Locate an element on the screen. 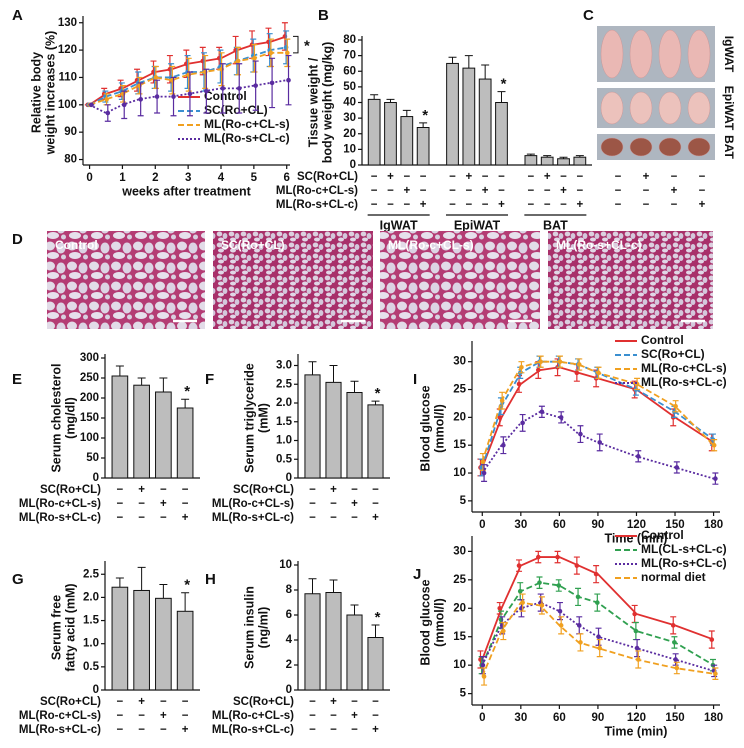 The height and width of the screenshot is (748, 744). tissue-label: EpiWAT is located at coordinates (729, 108).